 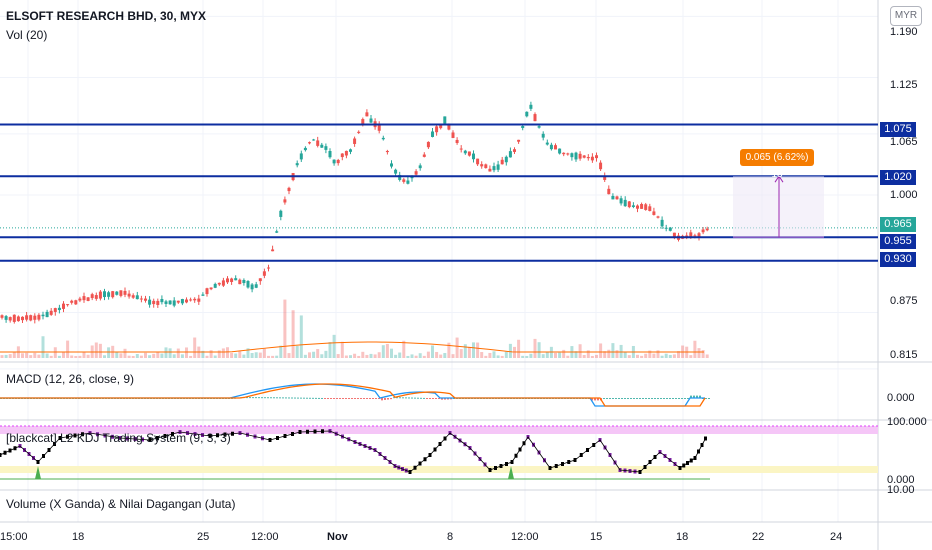 What do you see at coordinates (203, 537) in the screenshot?
I see `time-label: 25` at bounding box center [203, 537].